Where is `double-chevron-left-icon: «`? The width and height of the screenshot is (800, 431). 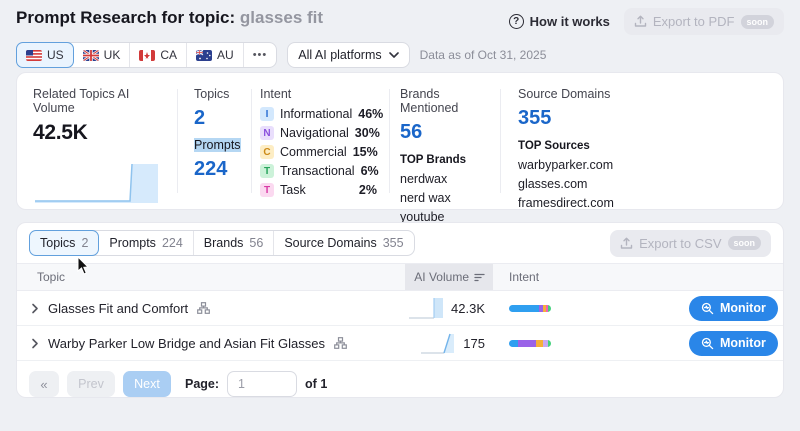 double-chevron-left-icon: « is located at coordinates (44, 384).